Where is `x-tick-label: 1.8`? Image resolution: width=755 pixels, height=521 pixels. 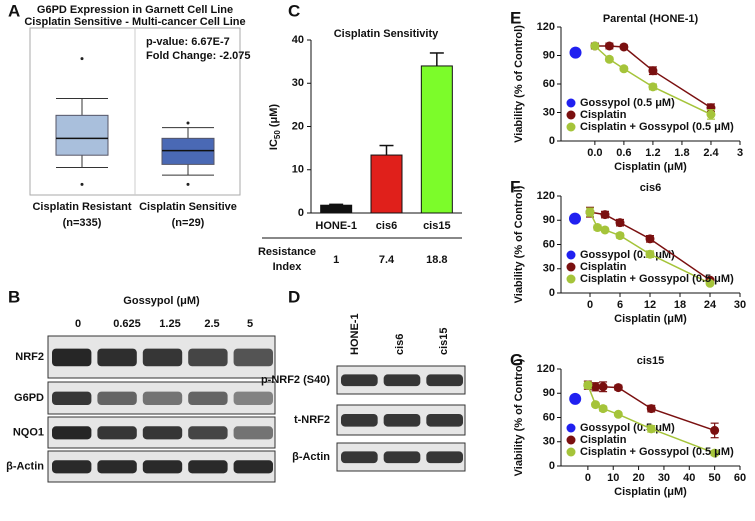
x-tick-label: 1.8 is located at coordinates (681, 153).